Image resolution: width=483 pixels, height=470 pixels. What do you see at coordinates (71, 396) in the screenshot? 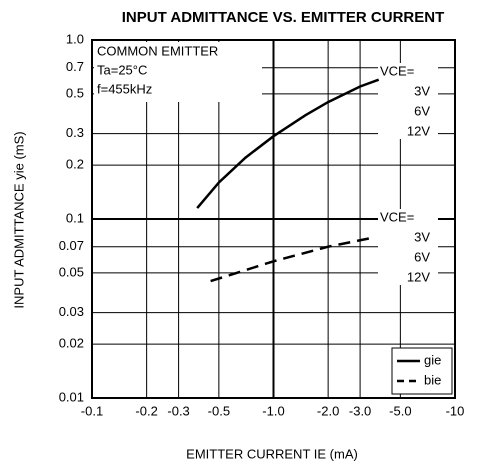
I see `y-tick-label: 0.01` at bounding box center [71, 396].